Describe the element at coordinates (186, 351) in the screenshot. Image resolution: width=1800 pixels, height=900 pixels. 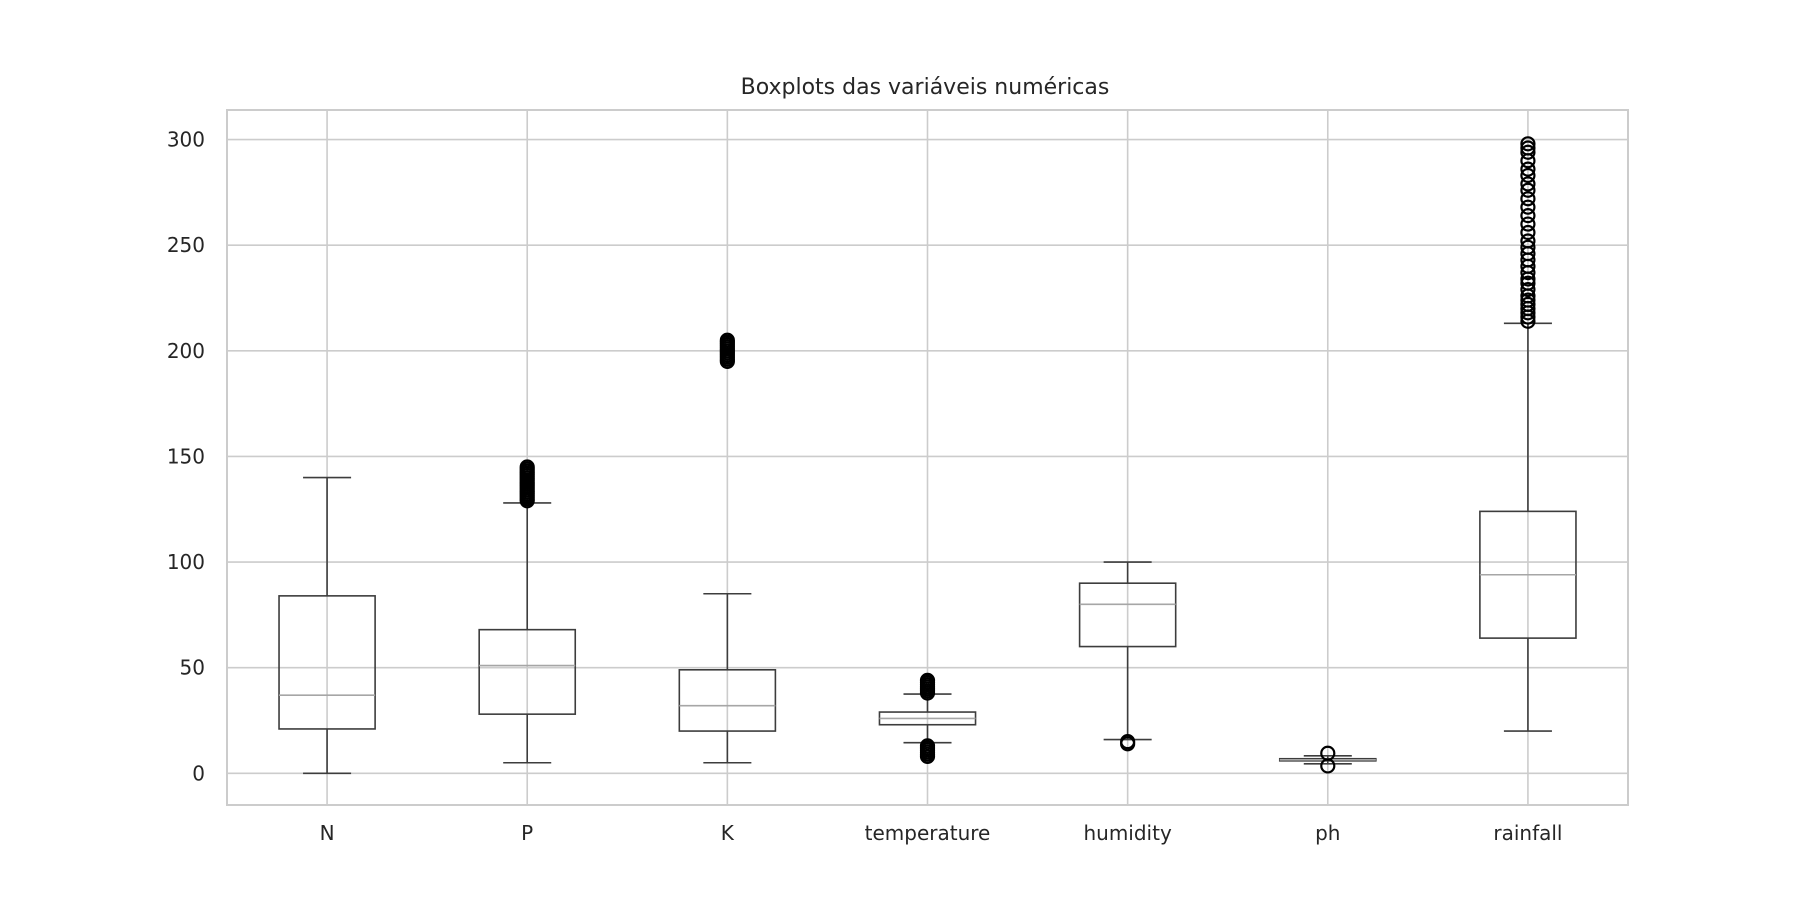
I see `y-tick-label: 200` at that location.